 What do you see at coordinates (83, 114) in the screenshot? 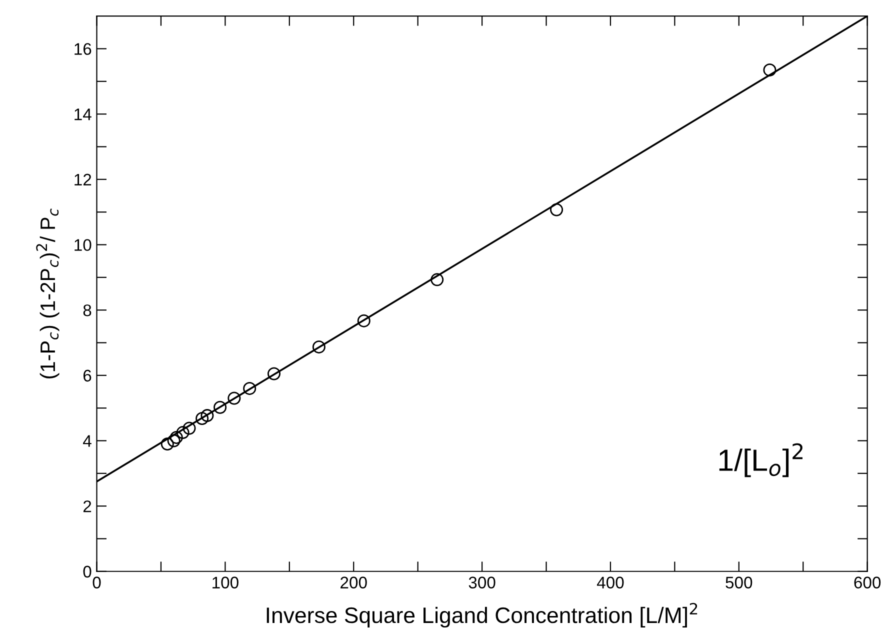
I see `y-tick-label: 14` at bounding box center [83, 114].